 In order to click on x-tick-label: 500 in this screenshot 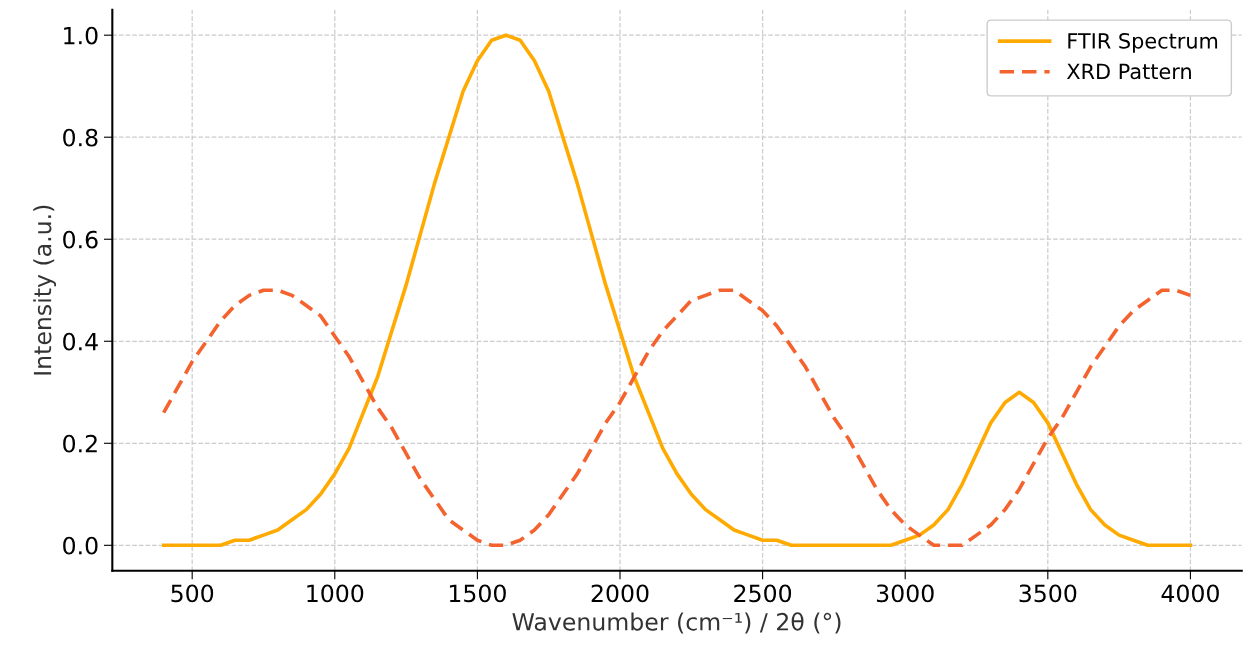, I will do `click(192, 593)`.